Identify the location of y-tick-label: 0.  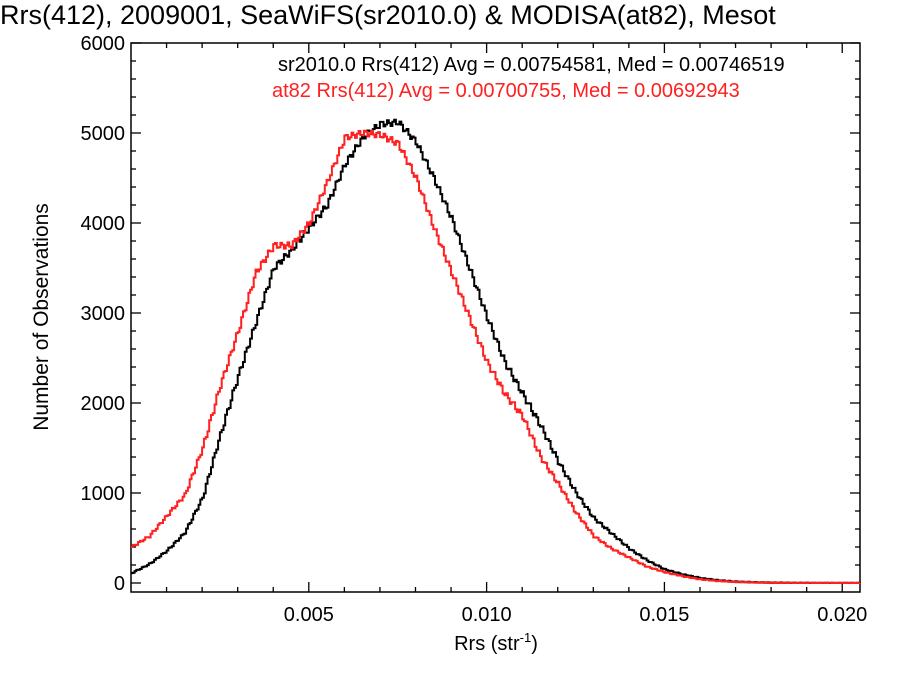
(119, 584).